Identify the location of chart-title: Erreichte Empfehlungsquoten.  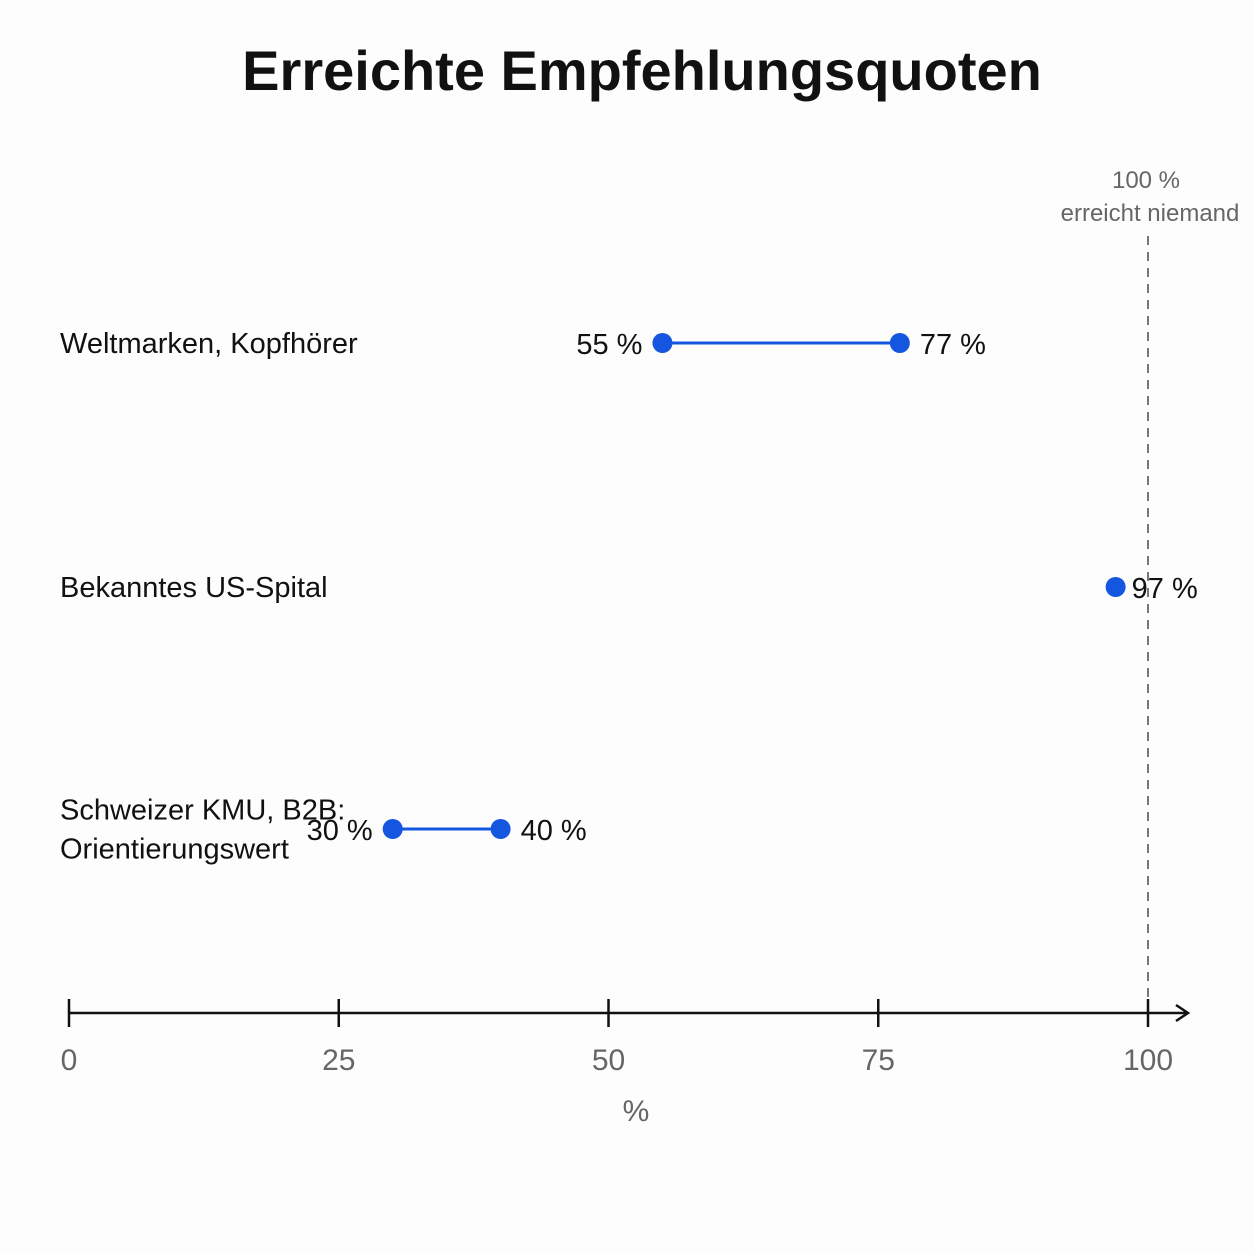
(642, 70).